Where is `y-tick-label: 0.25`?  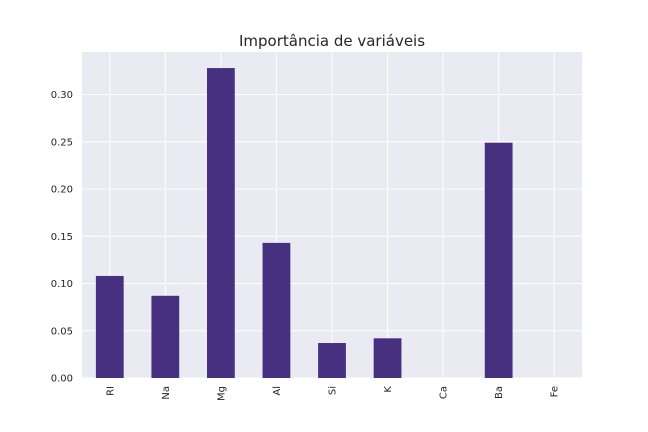 y-tick-label: 0.25 is located at coordinates (62, 142).